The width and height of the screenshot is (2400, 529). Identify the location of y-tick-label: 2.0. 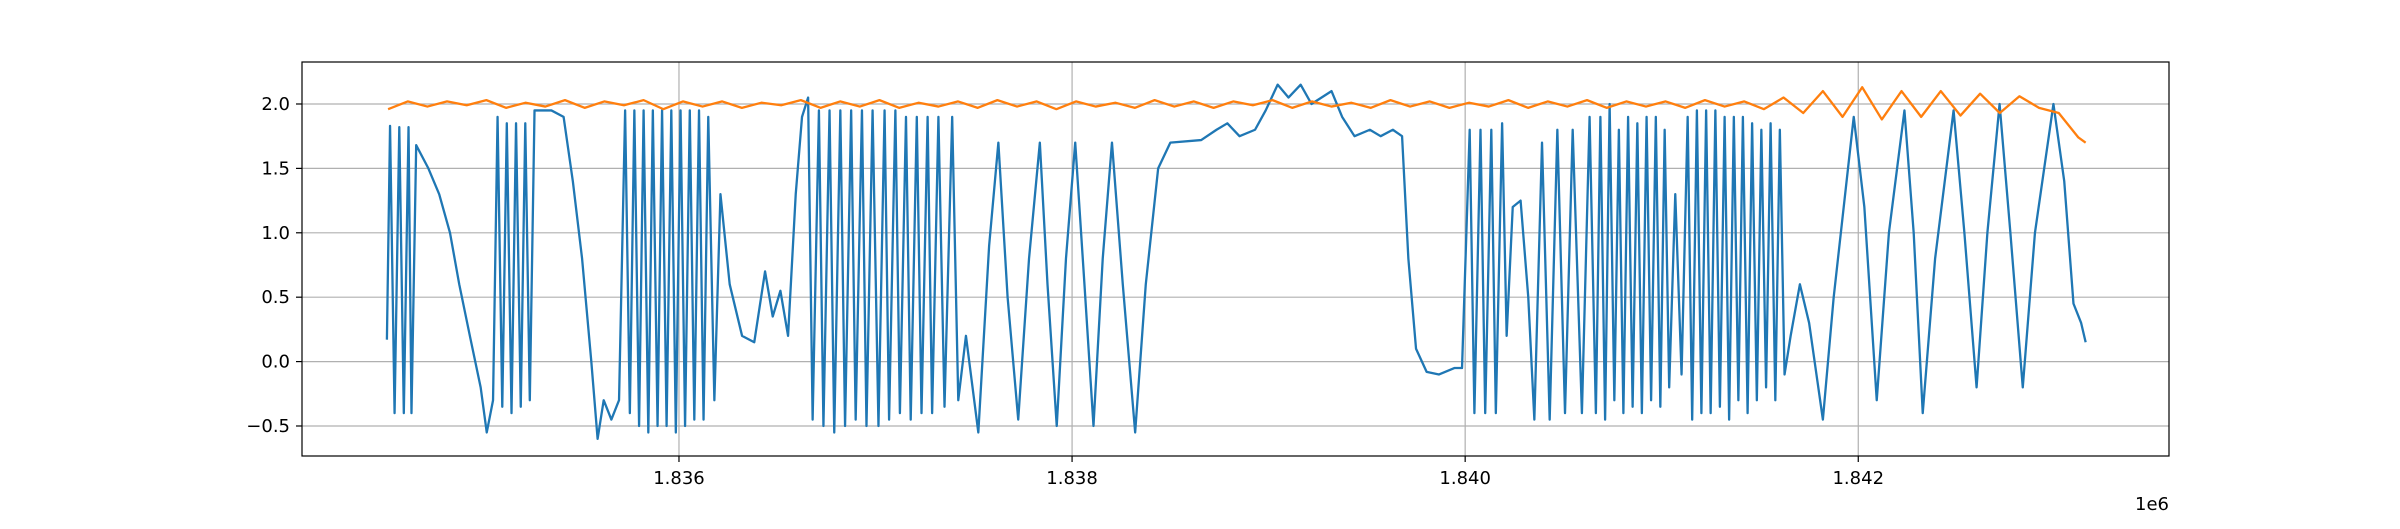
(275, 104).